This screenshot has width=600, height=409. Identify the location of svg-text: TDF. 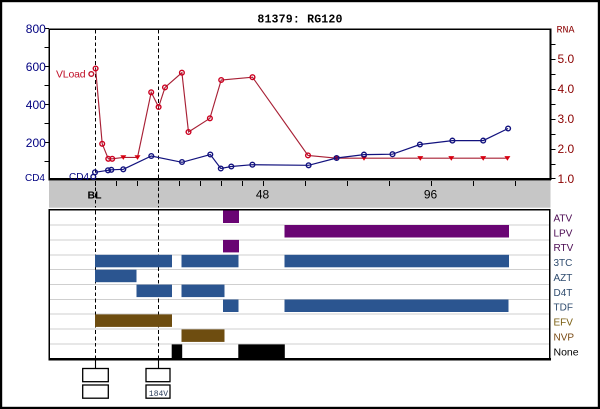
(563, 308).